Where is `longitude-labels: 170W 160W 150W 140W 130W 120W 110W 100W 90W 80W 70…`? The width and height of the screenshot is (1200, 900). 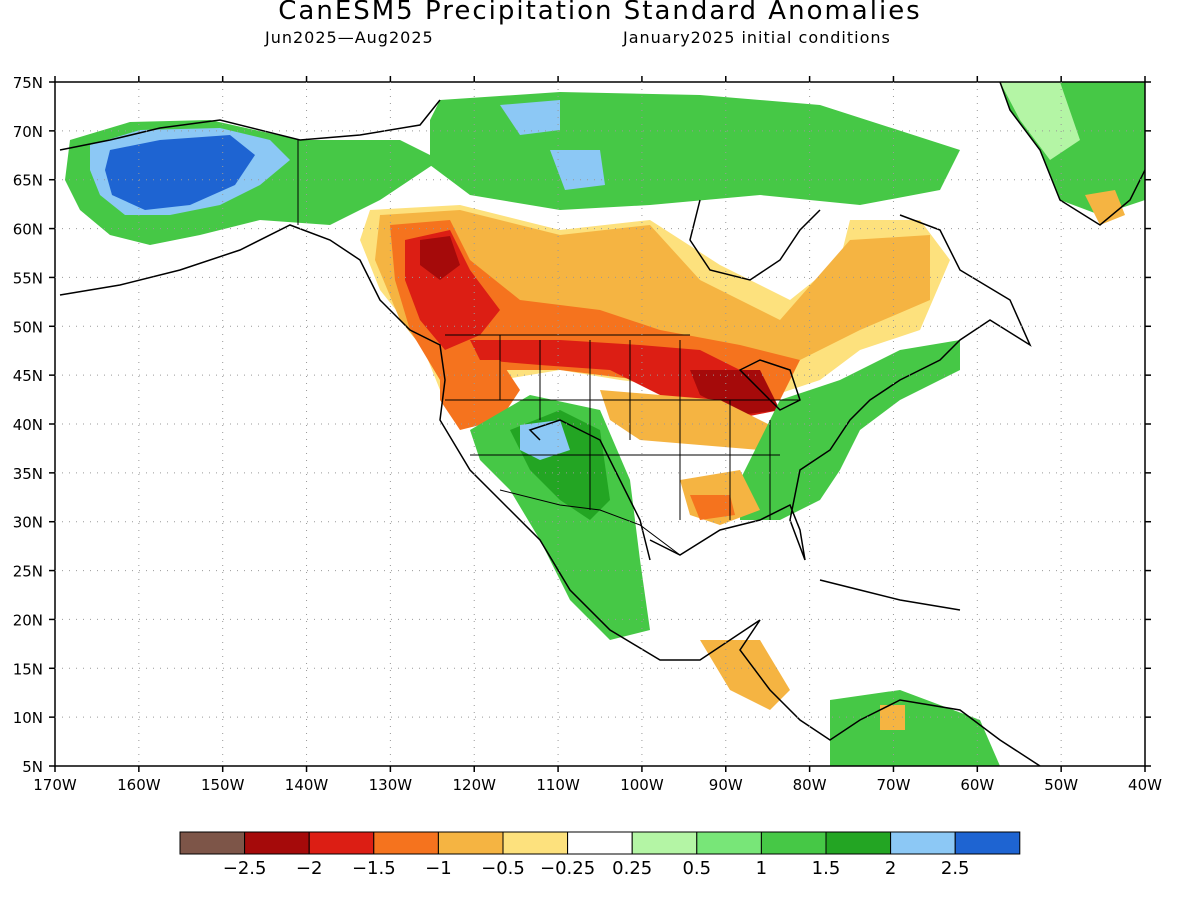 longitude-labels: 170W 160W 150W 140W 130W 120W 110W 100W 90W 80W 70… is located at coordinates (597, 785).